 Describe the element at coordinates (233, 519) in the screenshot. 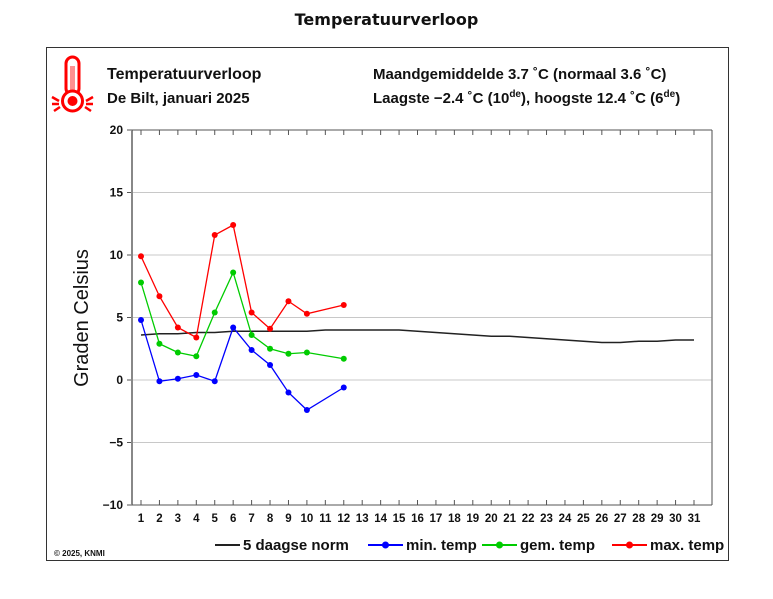

I see `x-tick-label: 6` at that location.